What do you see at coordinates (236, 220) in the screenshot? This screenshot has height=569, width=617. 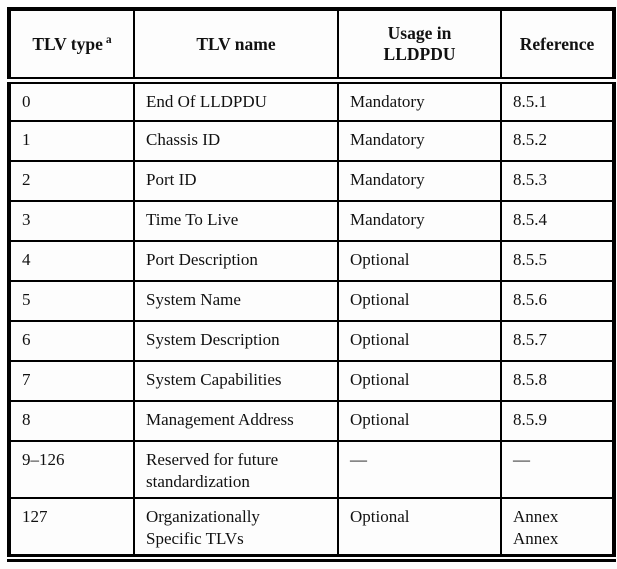 I see `cell-tlv-name: Time To Live` at bounding box center [236, 220].